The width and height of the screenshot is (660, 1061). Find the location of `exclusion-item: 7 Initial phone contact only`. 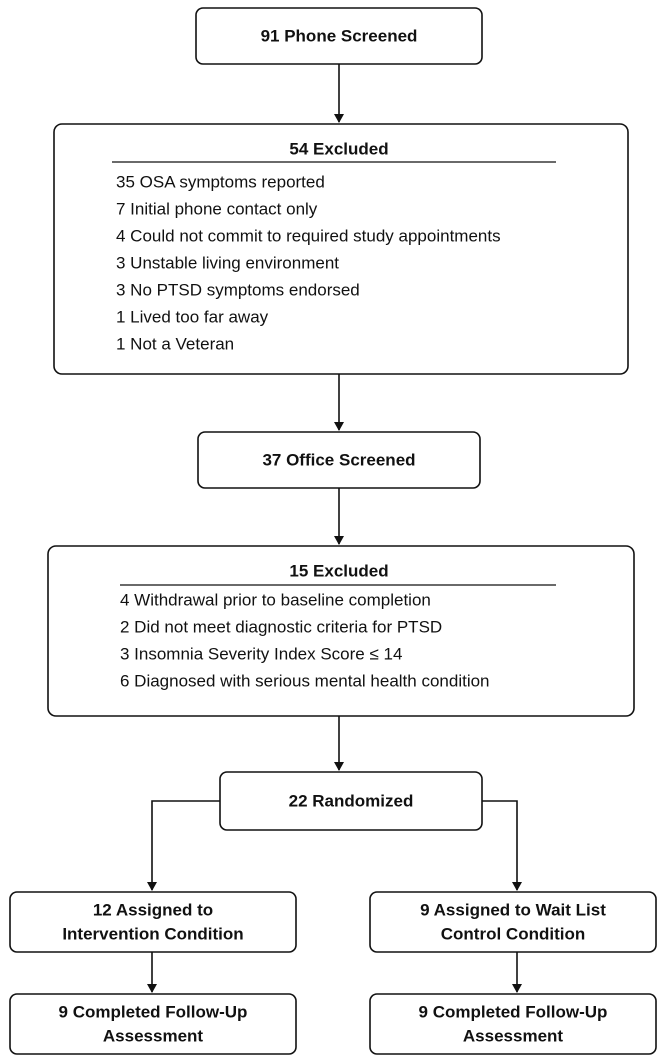

exclusion-item: 7 Initial phone contact only is located at coordinates (217, 208).